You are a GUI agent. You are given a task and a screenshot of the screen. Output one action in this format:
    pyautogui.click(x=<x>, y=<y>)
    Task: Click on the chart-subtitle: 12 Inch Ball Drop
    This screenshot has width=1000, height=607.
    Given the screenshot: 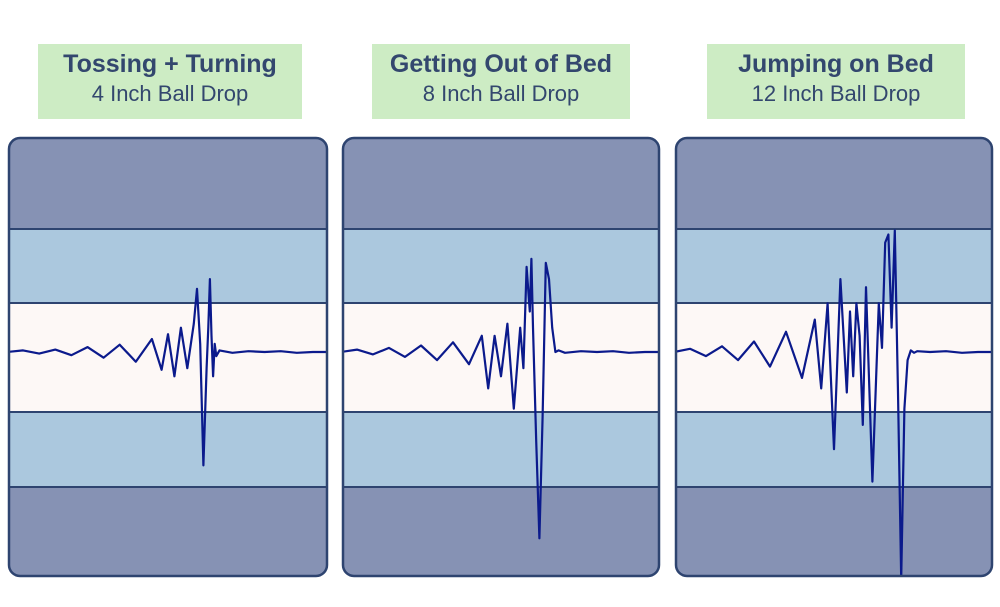 What is the action you would take?
    pyautogui.click(x=836, y=93)
    